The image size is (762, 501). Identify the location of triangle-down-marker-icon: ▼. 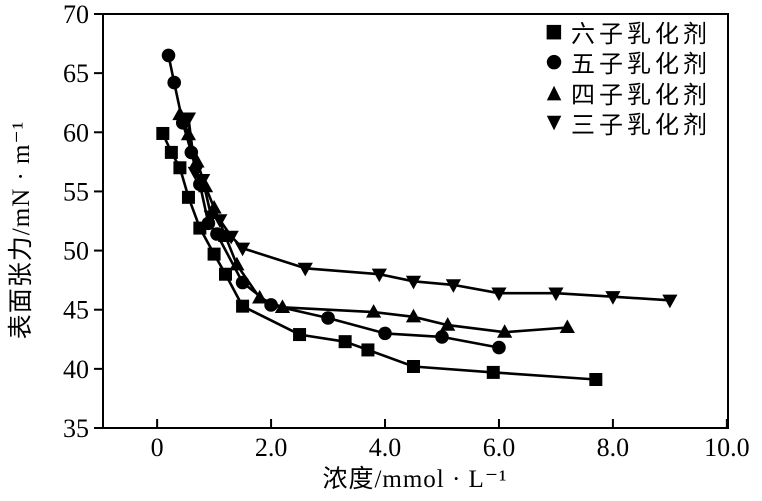
(554, 122).